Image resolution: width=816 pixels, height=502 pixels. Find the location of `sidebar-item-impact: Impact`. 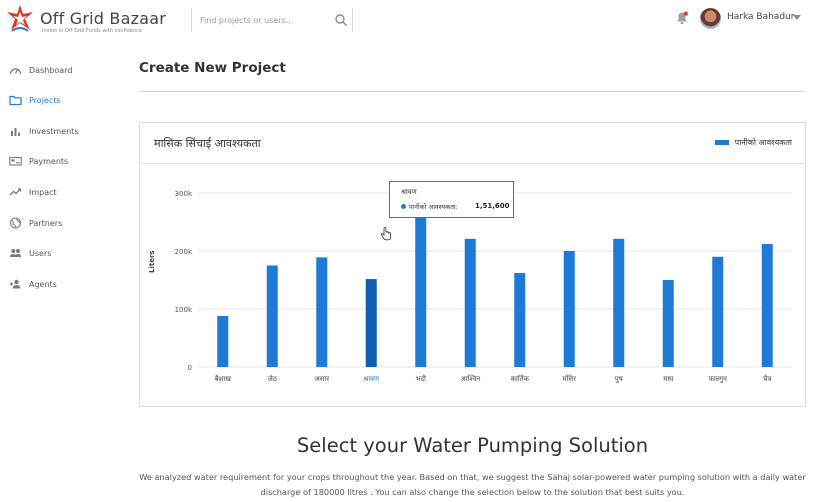

sidebar-item-impact: Impact is located at coordinates (33, 192).